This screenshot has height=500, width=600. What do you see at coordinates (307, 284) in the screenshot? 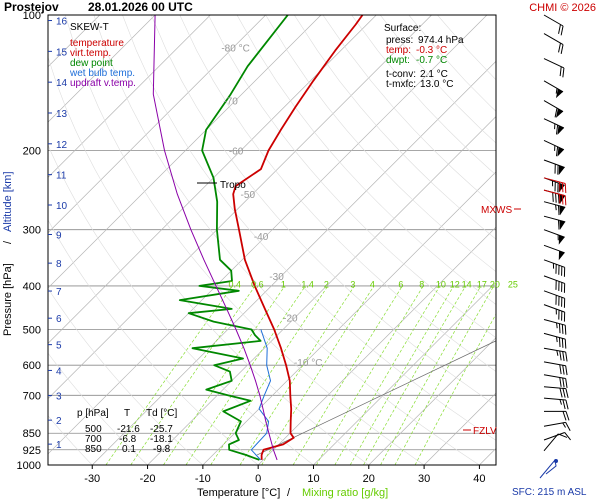
I see `mixing-ratio-label: 1.4` at bounding box center [307, 284].